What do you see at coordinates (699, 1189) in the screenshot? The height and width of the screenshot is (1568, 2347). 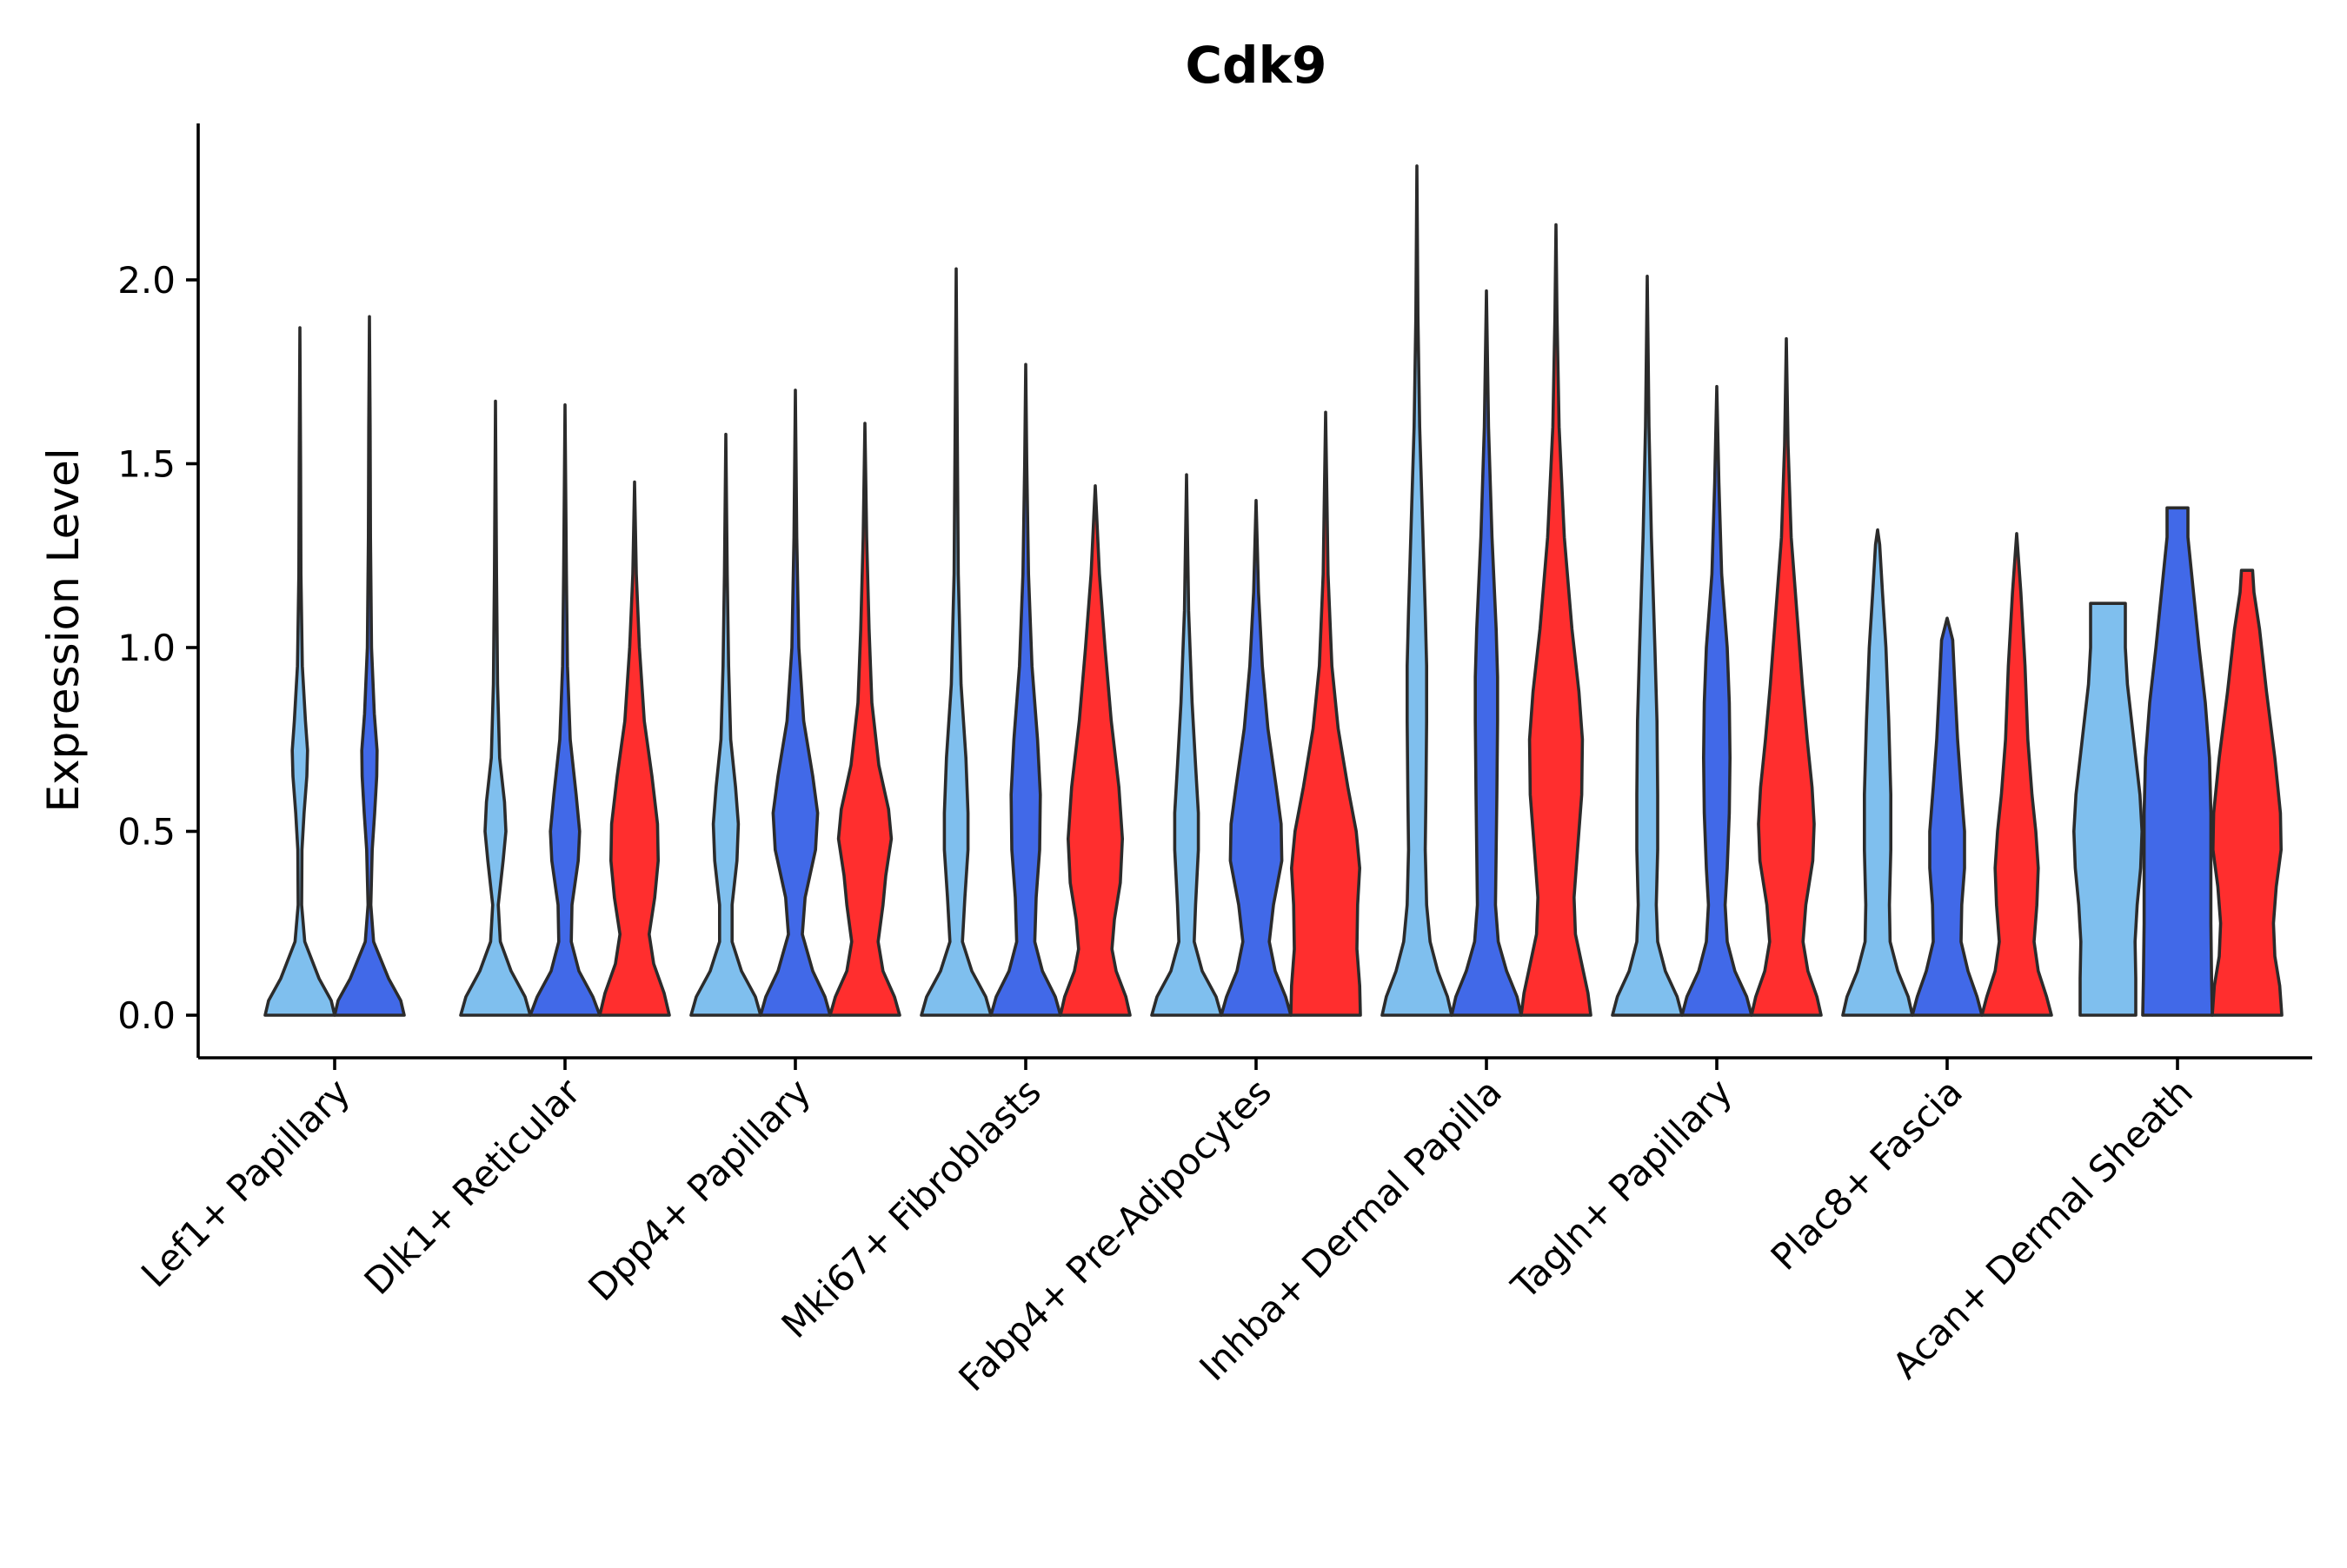 I see `x-tick-label: Dpp4+ Papillary` at bounding box center [699, 1189].